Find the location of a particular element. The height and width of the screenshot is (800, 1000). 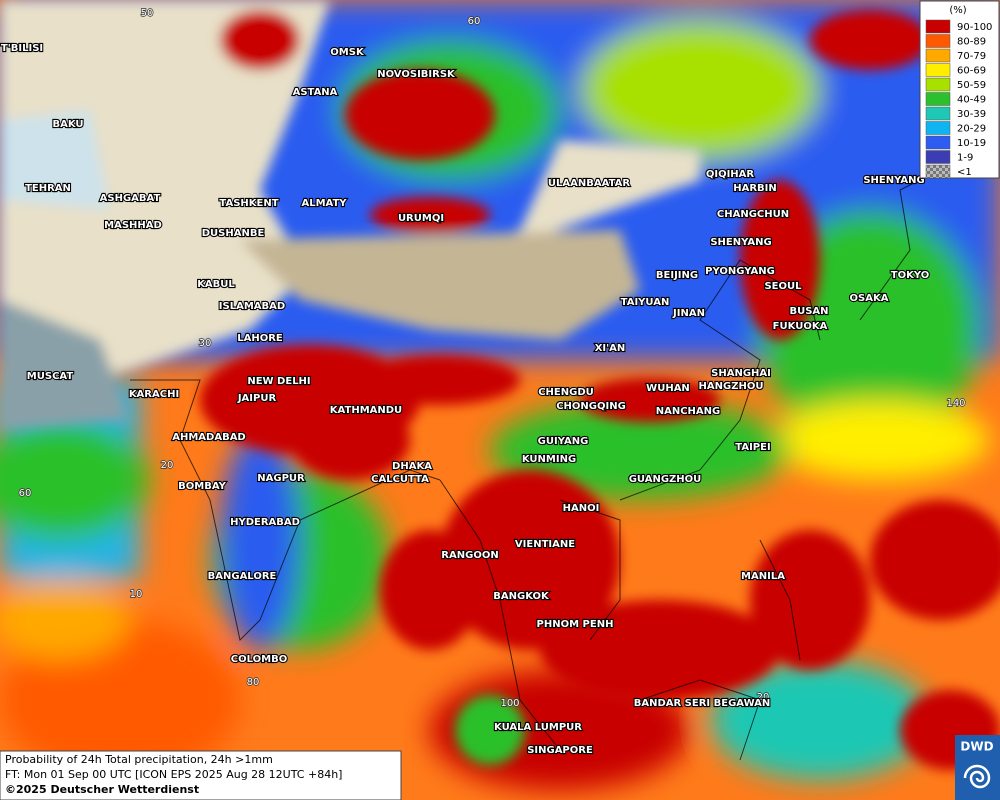

city-label: BUSAN is located at coordinates (808, 311).